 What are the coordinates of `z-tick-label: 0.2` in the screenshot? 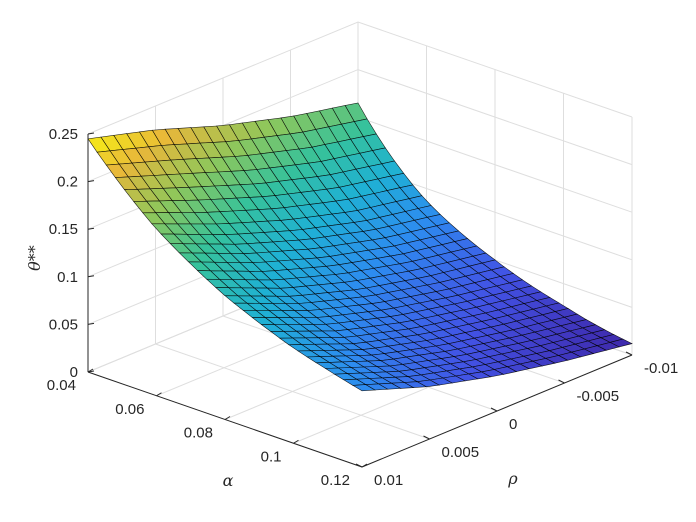 It's located at (67, 182).